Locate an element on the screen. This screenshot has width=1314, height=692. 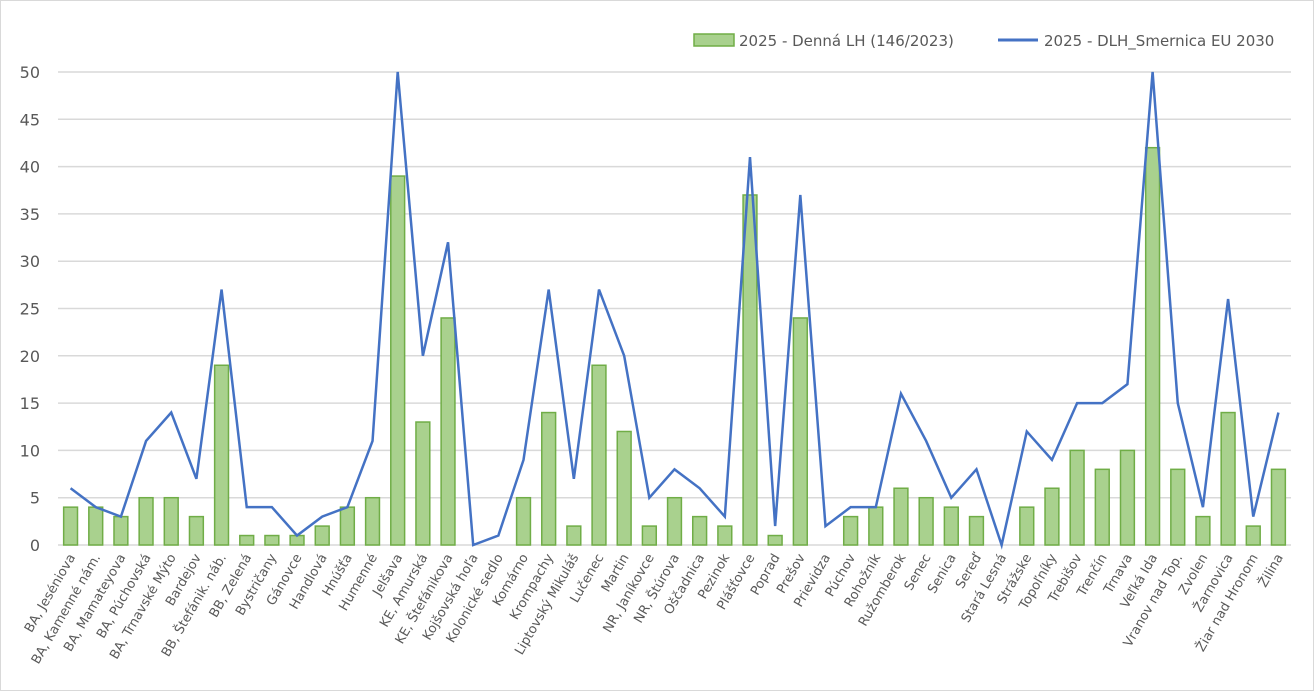
x-tick-label: Žilina is located at coordinates (1271, 570).